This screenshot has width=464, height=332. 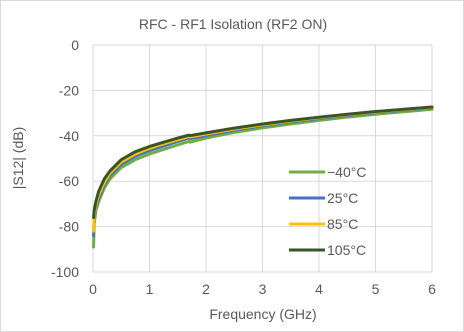 What do you see at coordinates (93, 289) in the screenshot?
I see `x-tick-label: 0` at bounding box center [93, 289].